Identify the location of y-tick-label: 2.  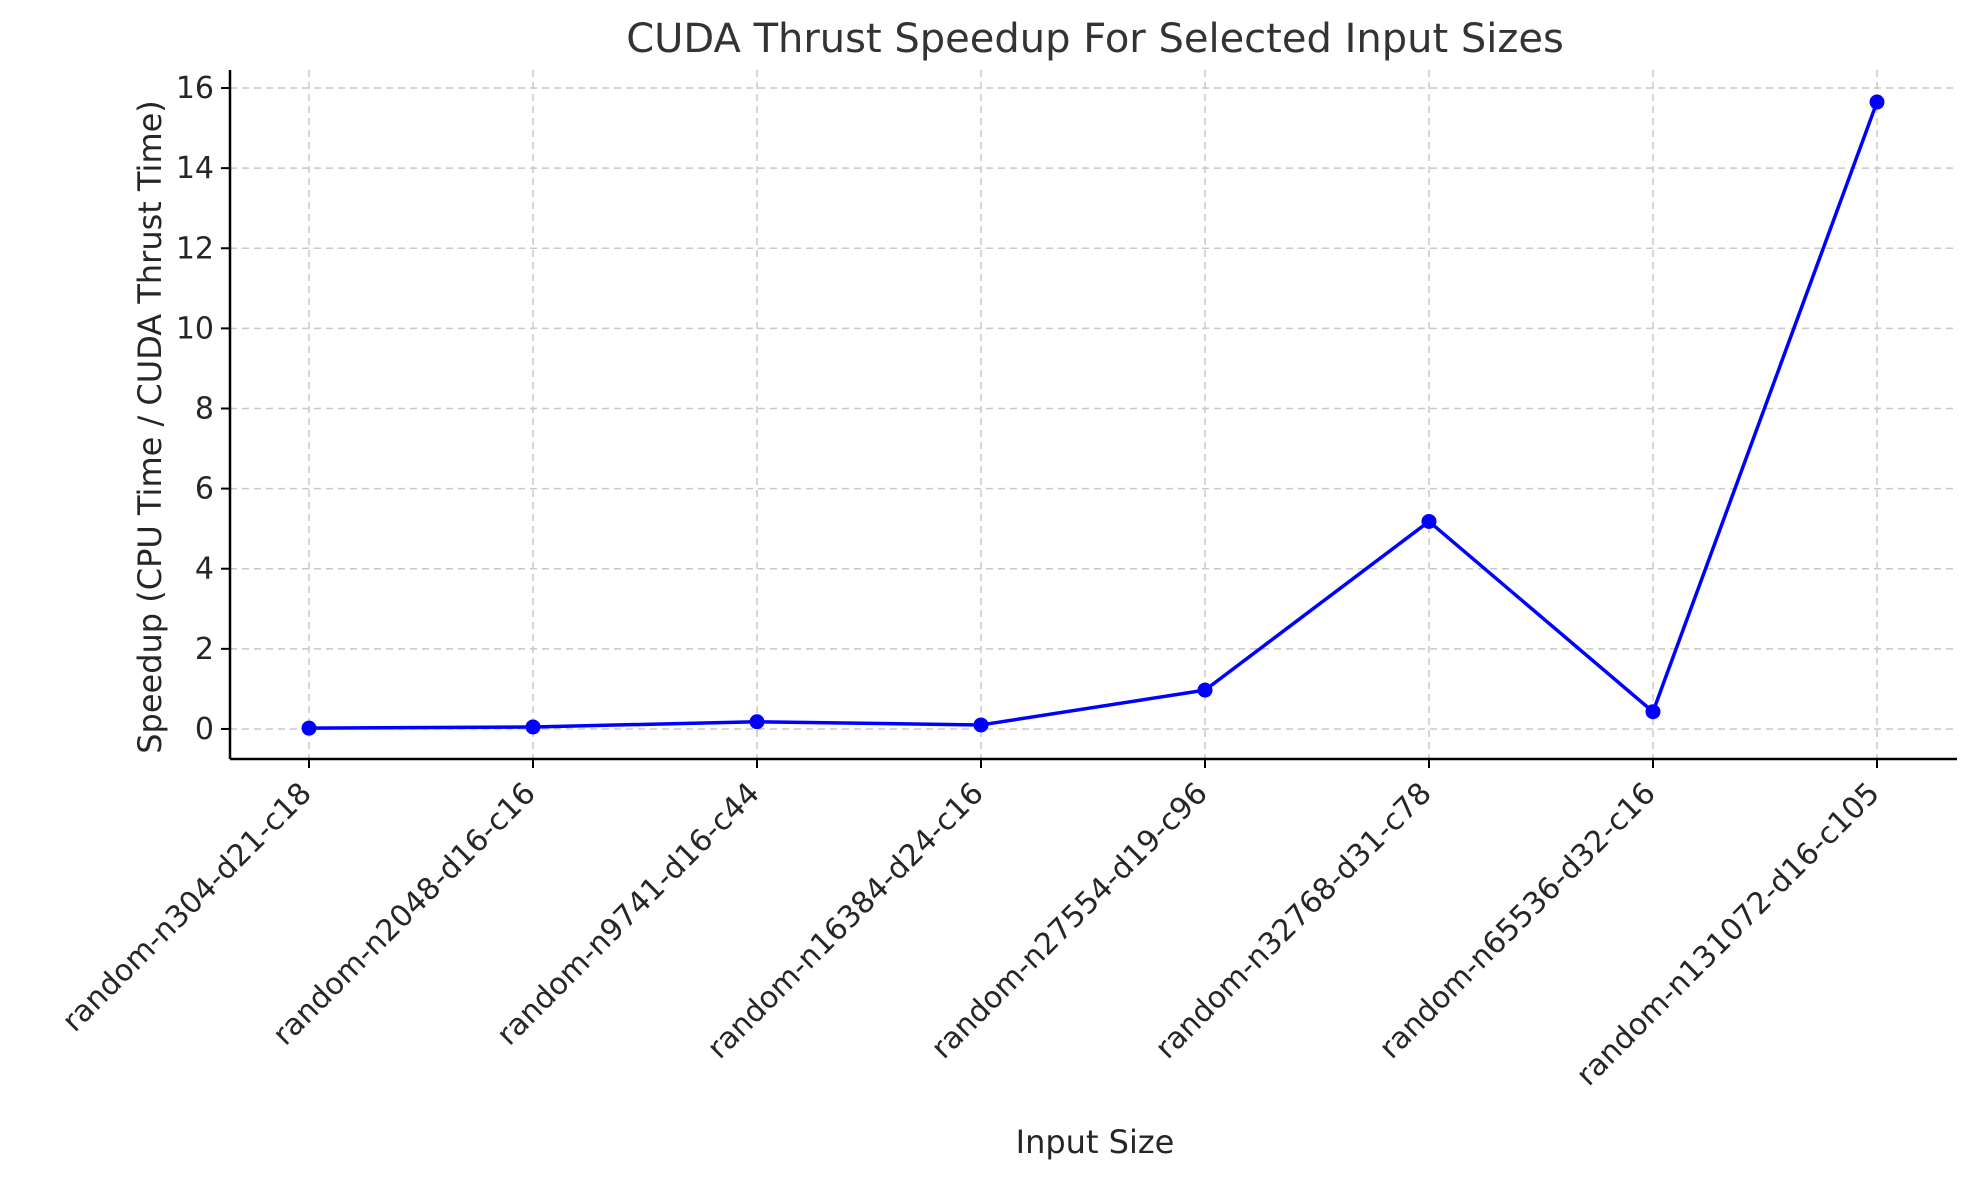
(204, 649).